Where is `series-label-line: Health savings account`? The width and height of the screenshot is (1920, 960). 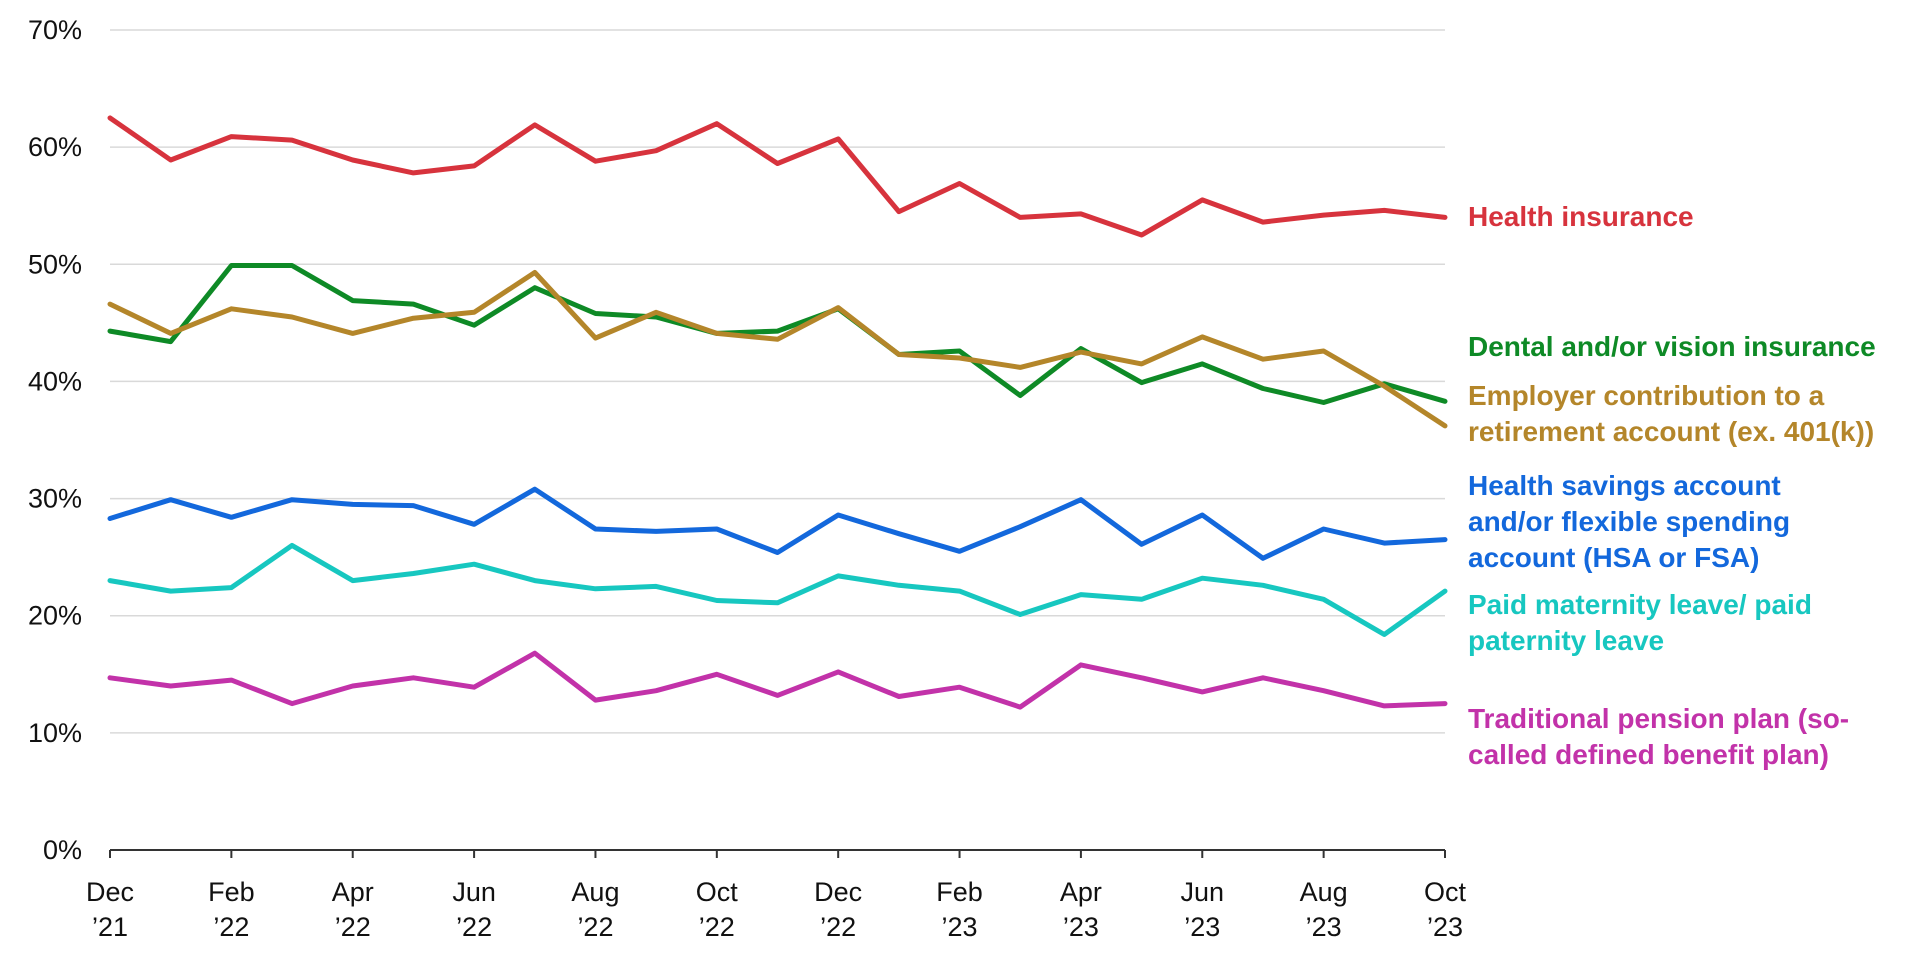
series-label-line: Health savings account is located at coordinates (1624, 485).